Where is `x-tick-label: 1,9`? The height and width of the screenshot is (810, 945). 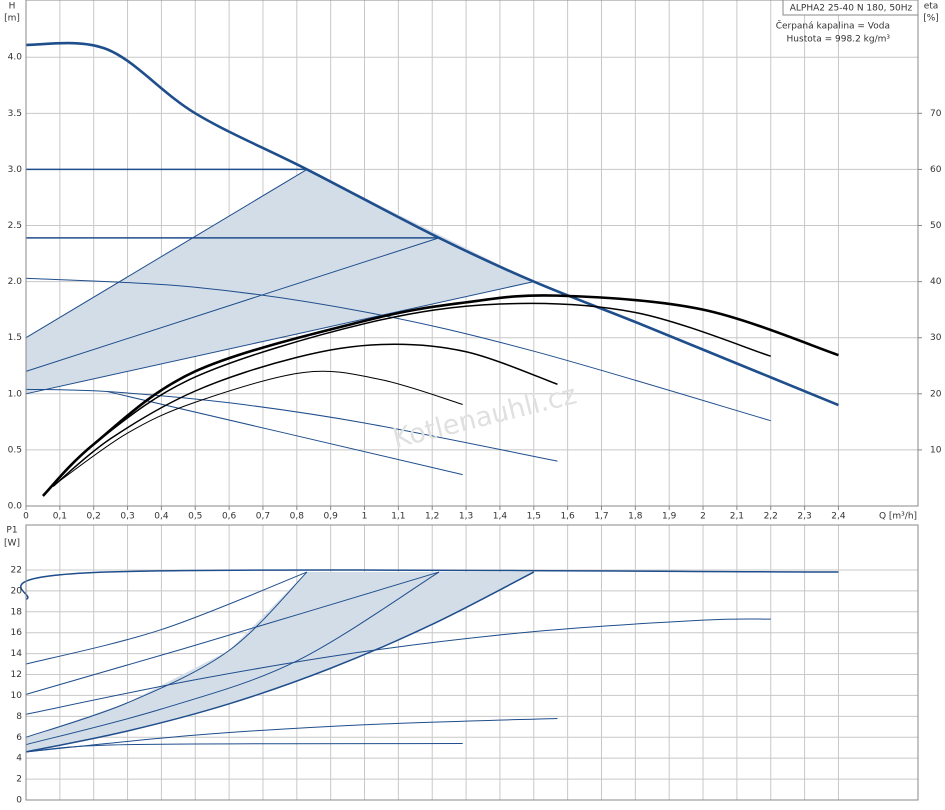 x-tick-label: 1,9 is located at coordinates (669, 517).